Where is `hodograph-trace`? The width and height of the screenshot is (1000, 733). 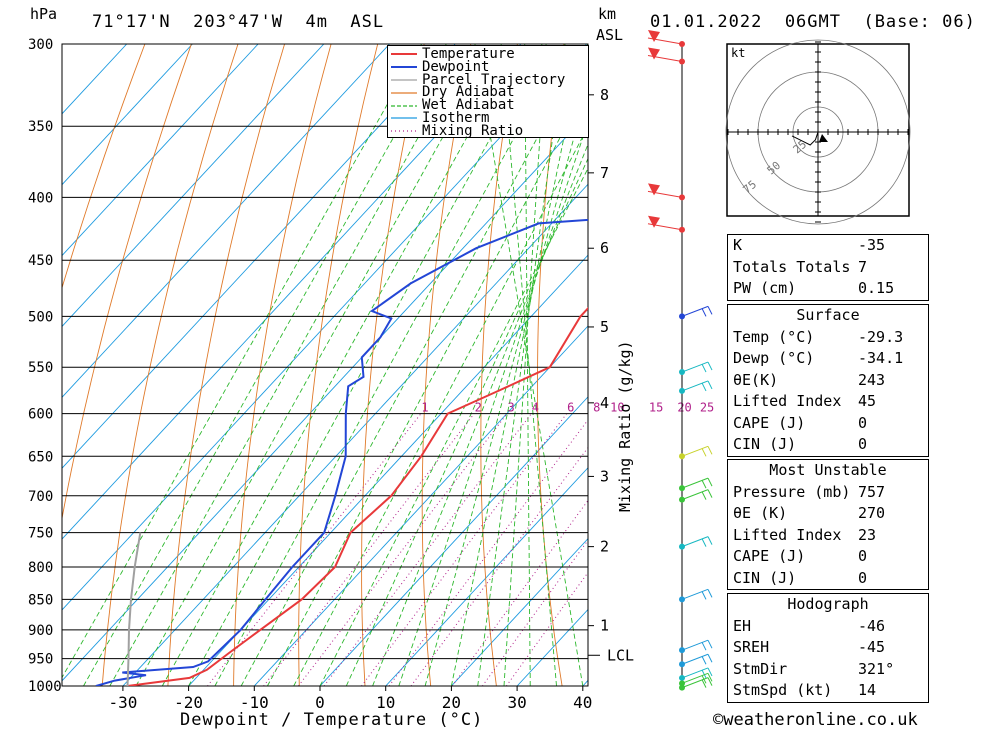
hodograph-trace is located at coordinates (805, 138).